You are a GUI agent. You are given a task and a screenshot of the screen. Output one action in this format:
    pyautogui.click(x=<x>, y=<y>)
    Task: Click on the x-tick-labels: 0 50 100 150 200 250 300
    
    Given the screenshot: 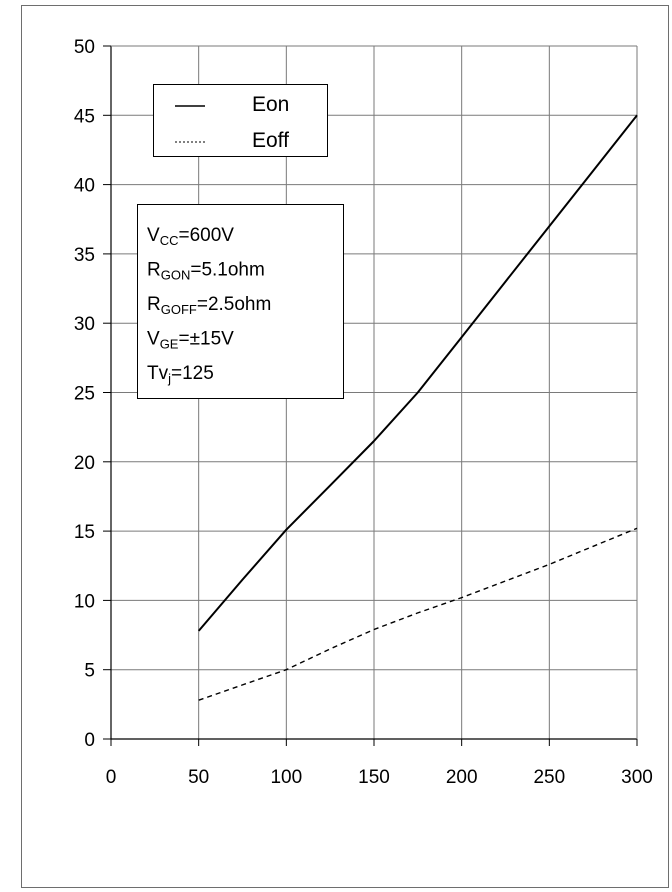 What is the action you would take?
    pyautogui.click(x=379, y=777)
    